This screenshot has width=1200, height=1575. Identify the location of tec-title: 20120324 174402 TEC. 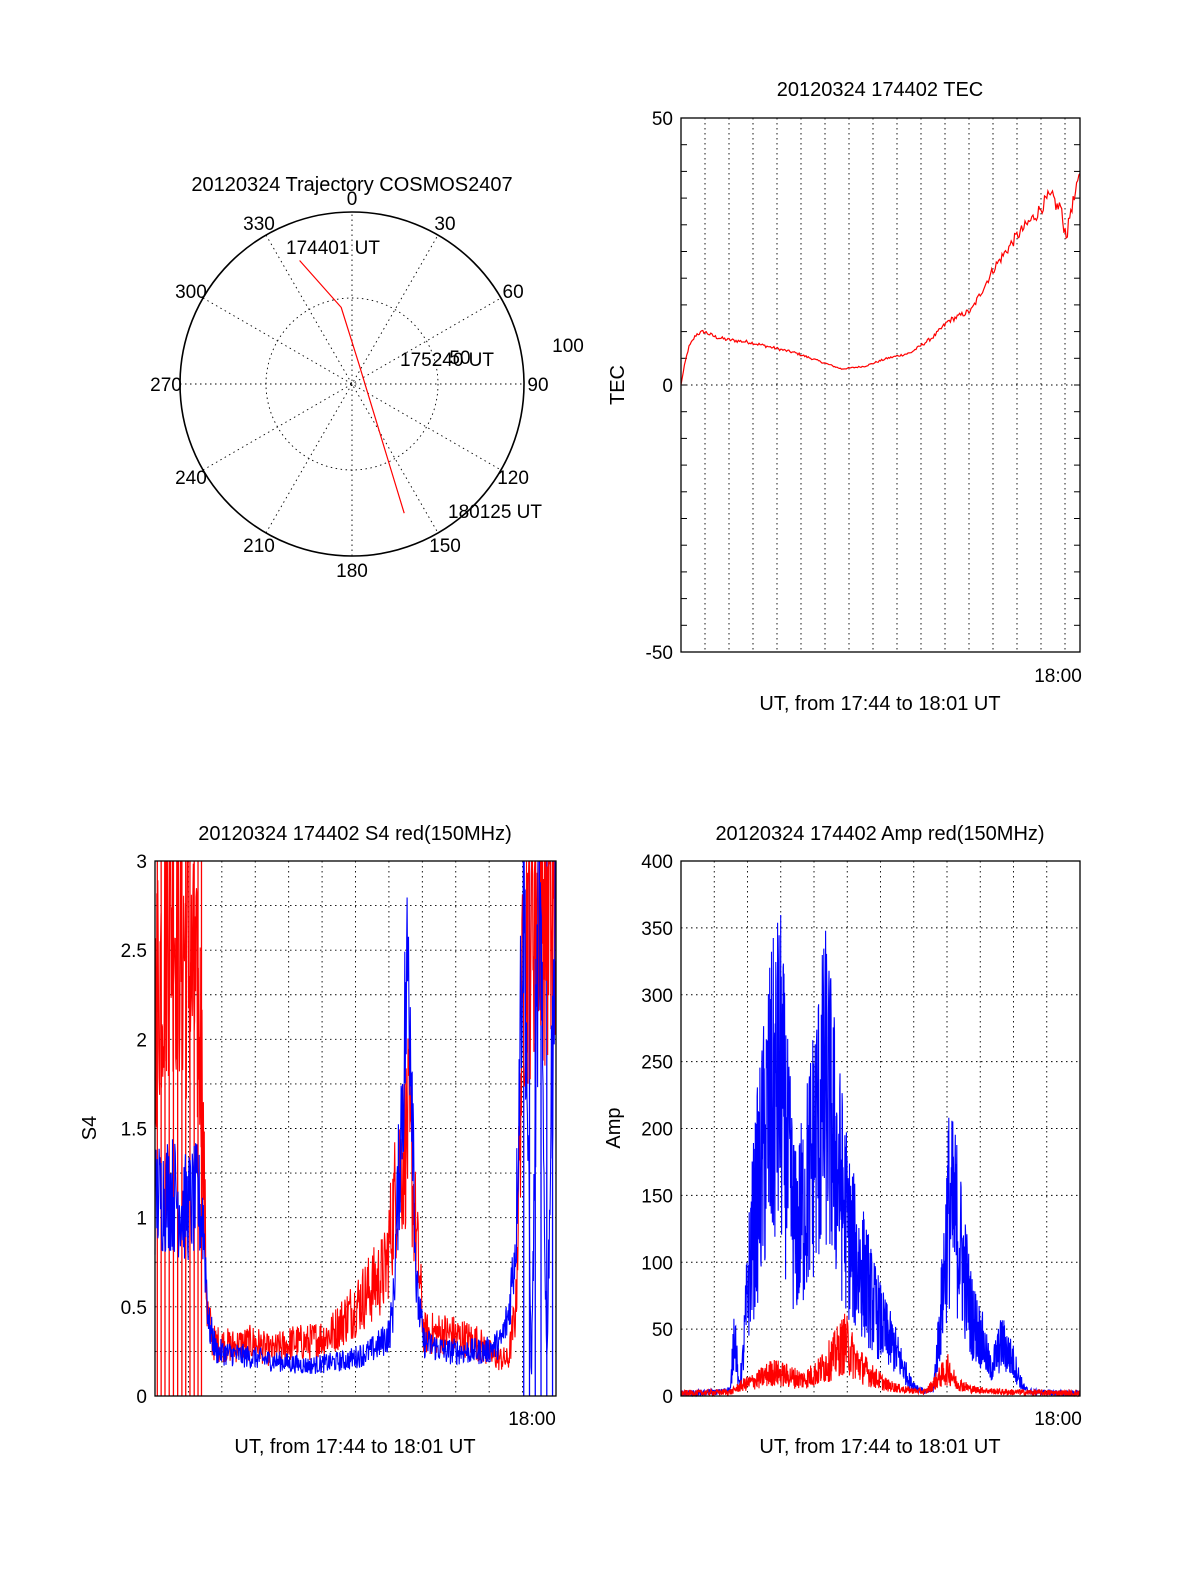
(880, 90).